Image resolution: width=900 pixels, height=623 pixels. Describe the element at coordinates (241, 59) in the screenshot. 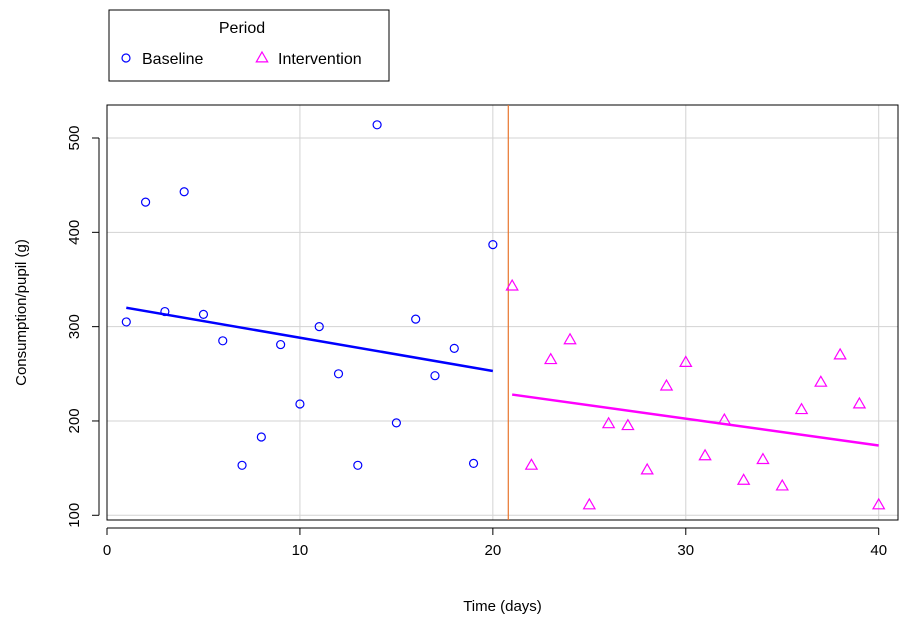

I see `legend-entries: Baseline Intervention` at that location.